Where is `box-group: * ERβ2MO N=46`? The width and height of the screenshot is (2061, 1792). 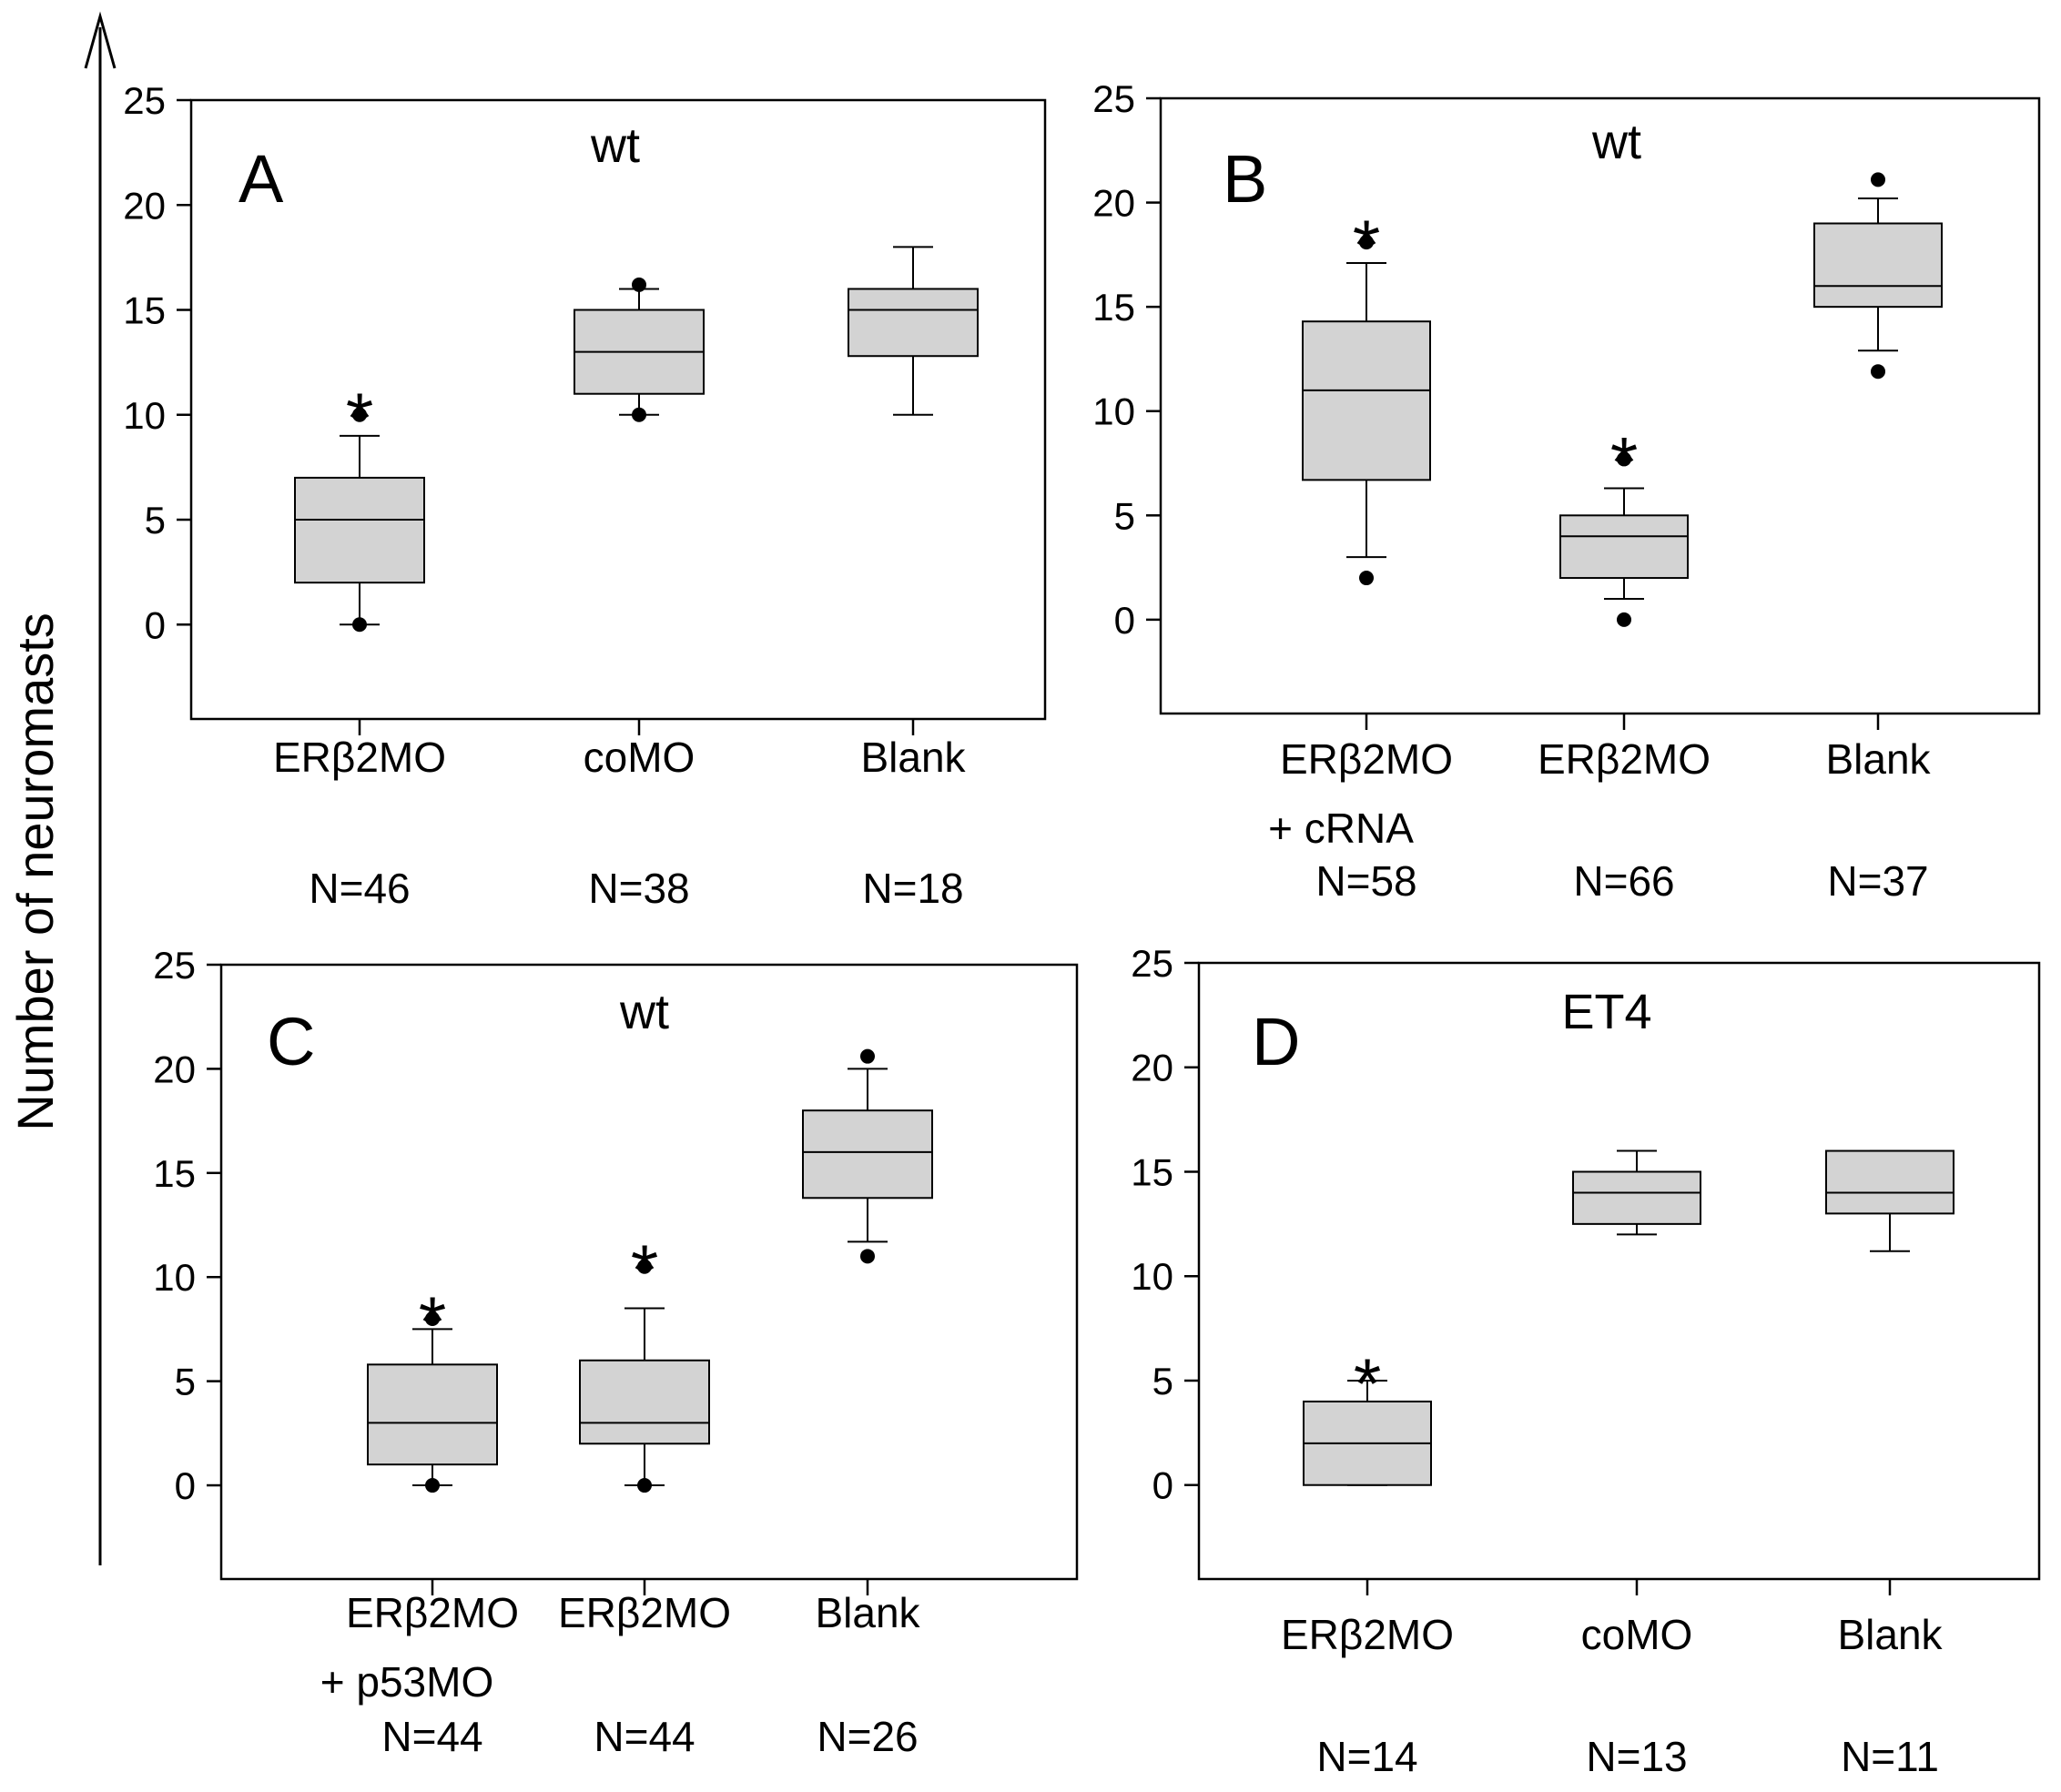
box-group: * ERβ2MO N=46 is located at coordinates (360, 645).